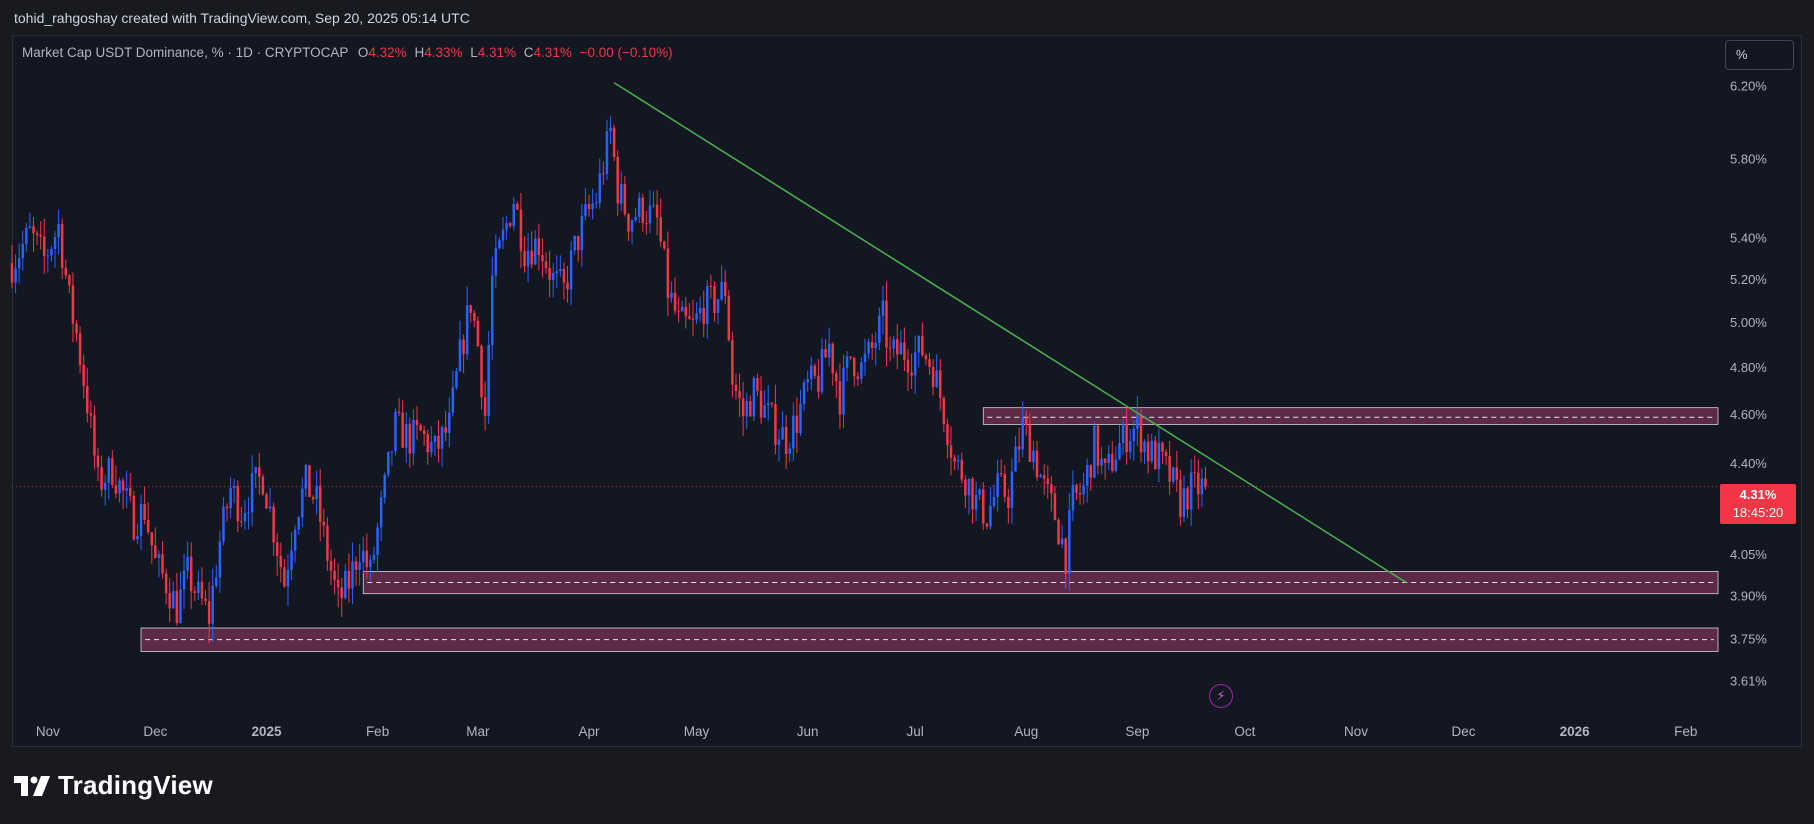 This screenshot has height=824, width=1814. What do you see at coordinates (443, 52) in the screenshot?
I see `high-value: 4.33%` at bounding box center [443, 52].